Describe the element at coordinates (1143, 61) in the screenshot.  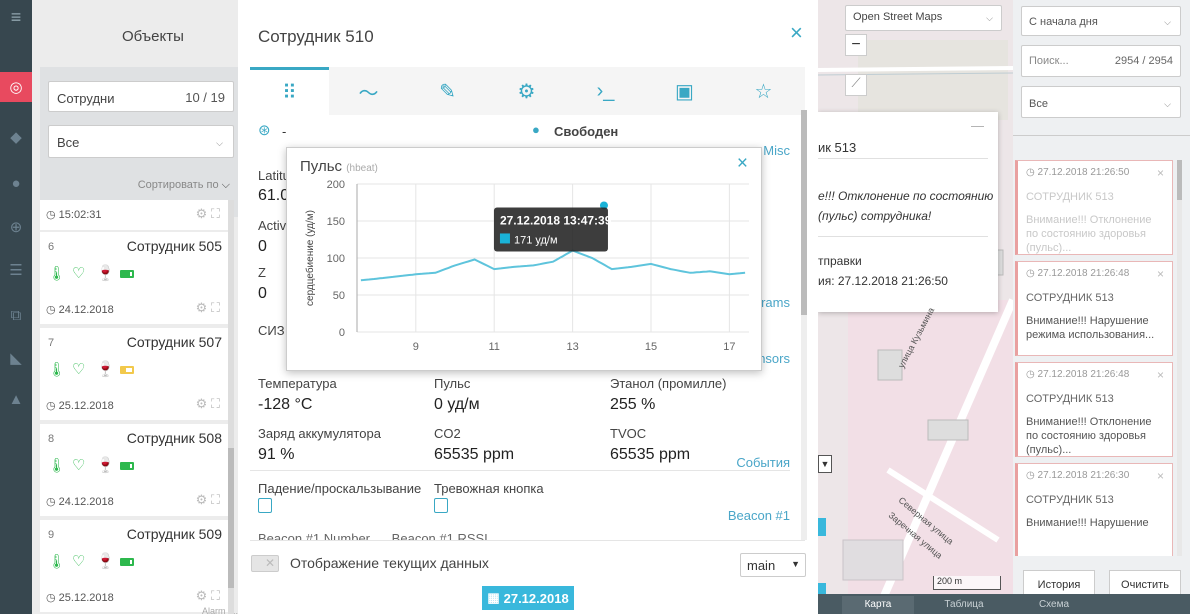
I see `events-count: 2954 / 2954` at that location.